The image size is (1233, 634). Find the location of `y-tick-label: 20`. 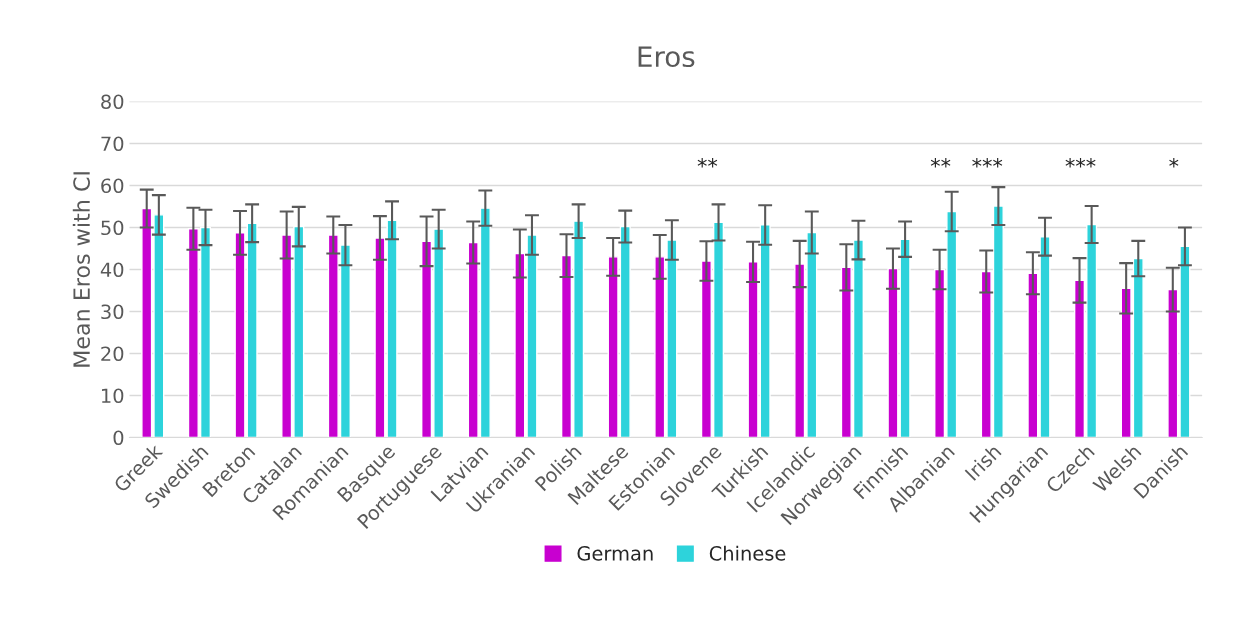

y-tick-label: 20 is located at coordinates (112, 354).